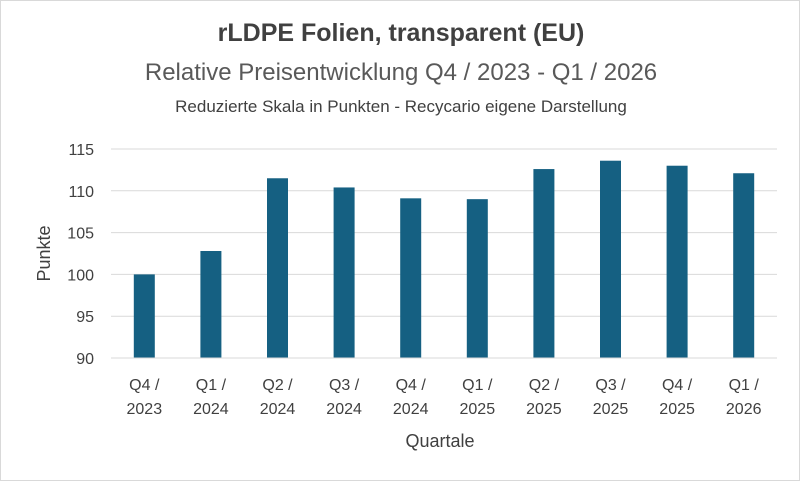  I want to click on chart-title: rLDPE Folien, transparent (EU), so click(401, 33).